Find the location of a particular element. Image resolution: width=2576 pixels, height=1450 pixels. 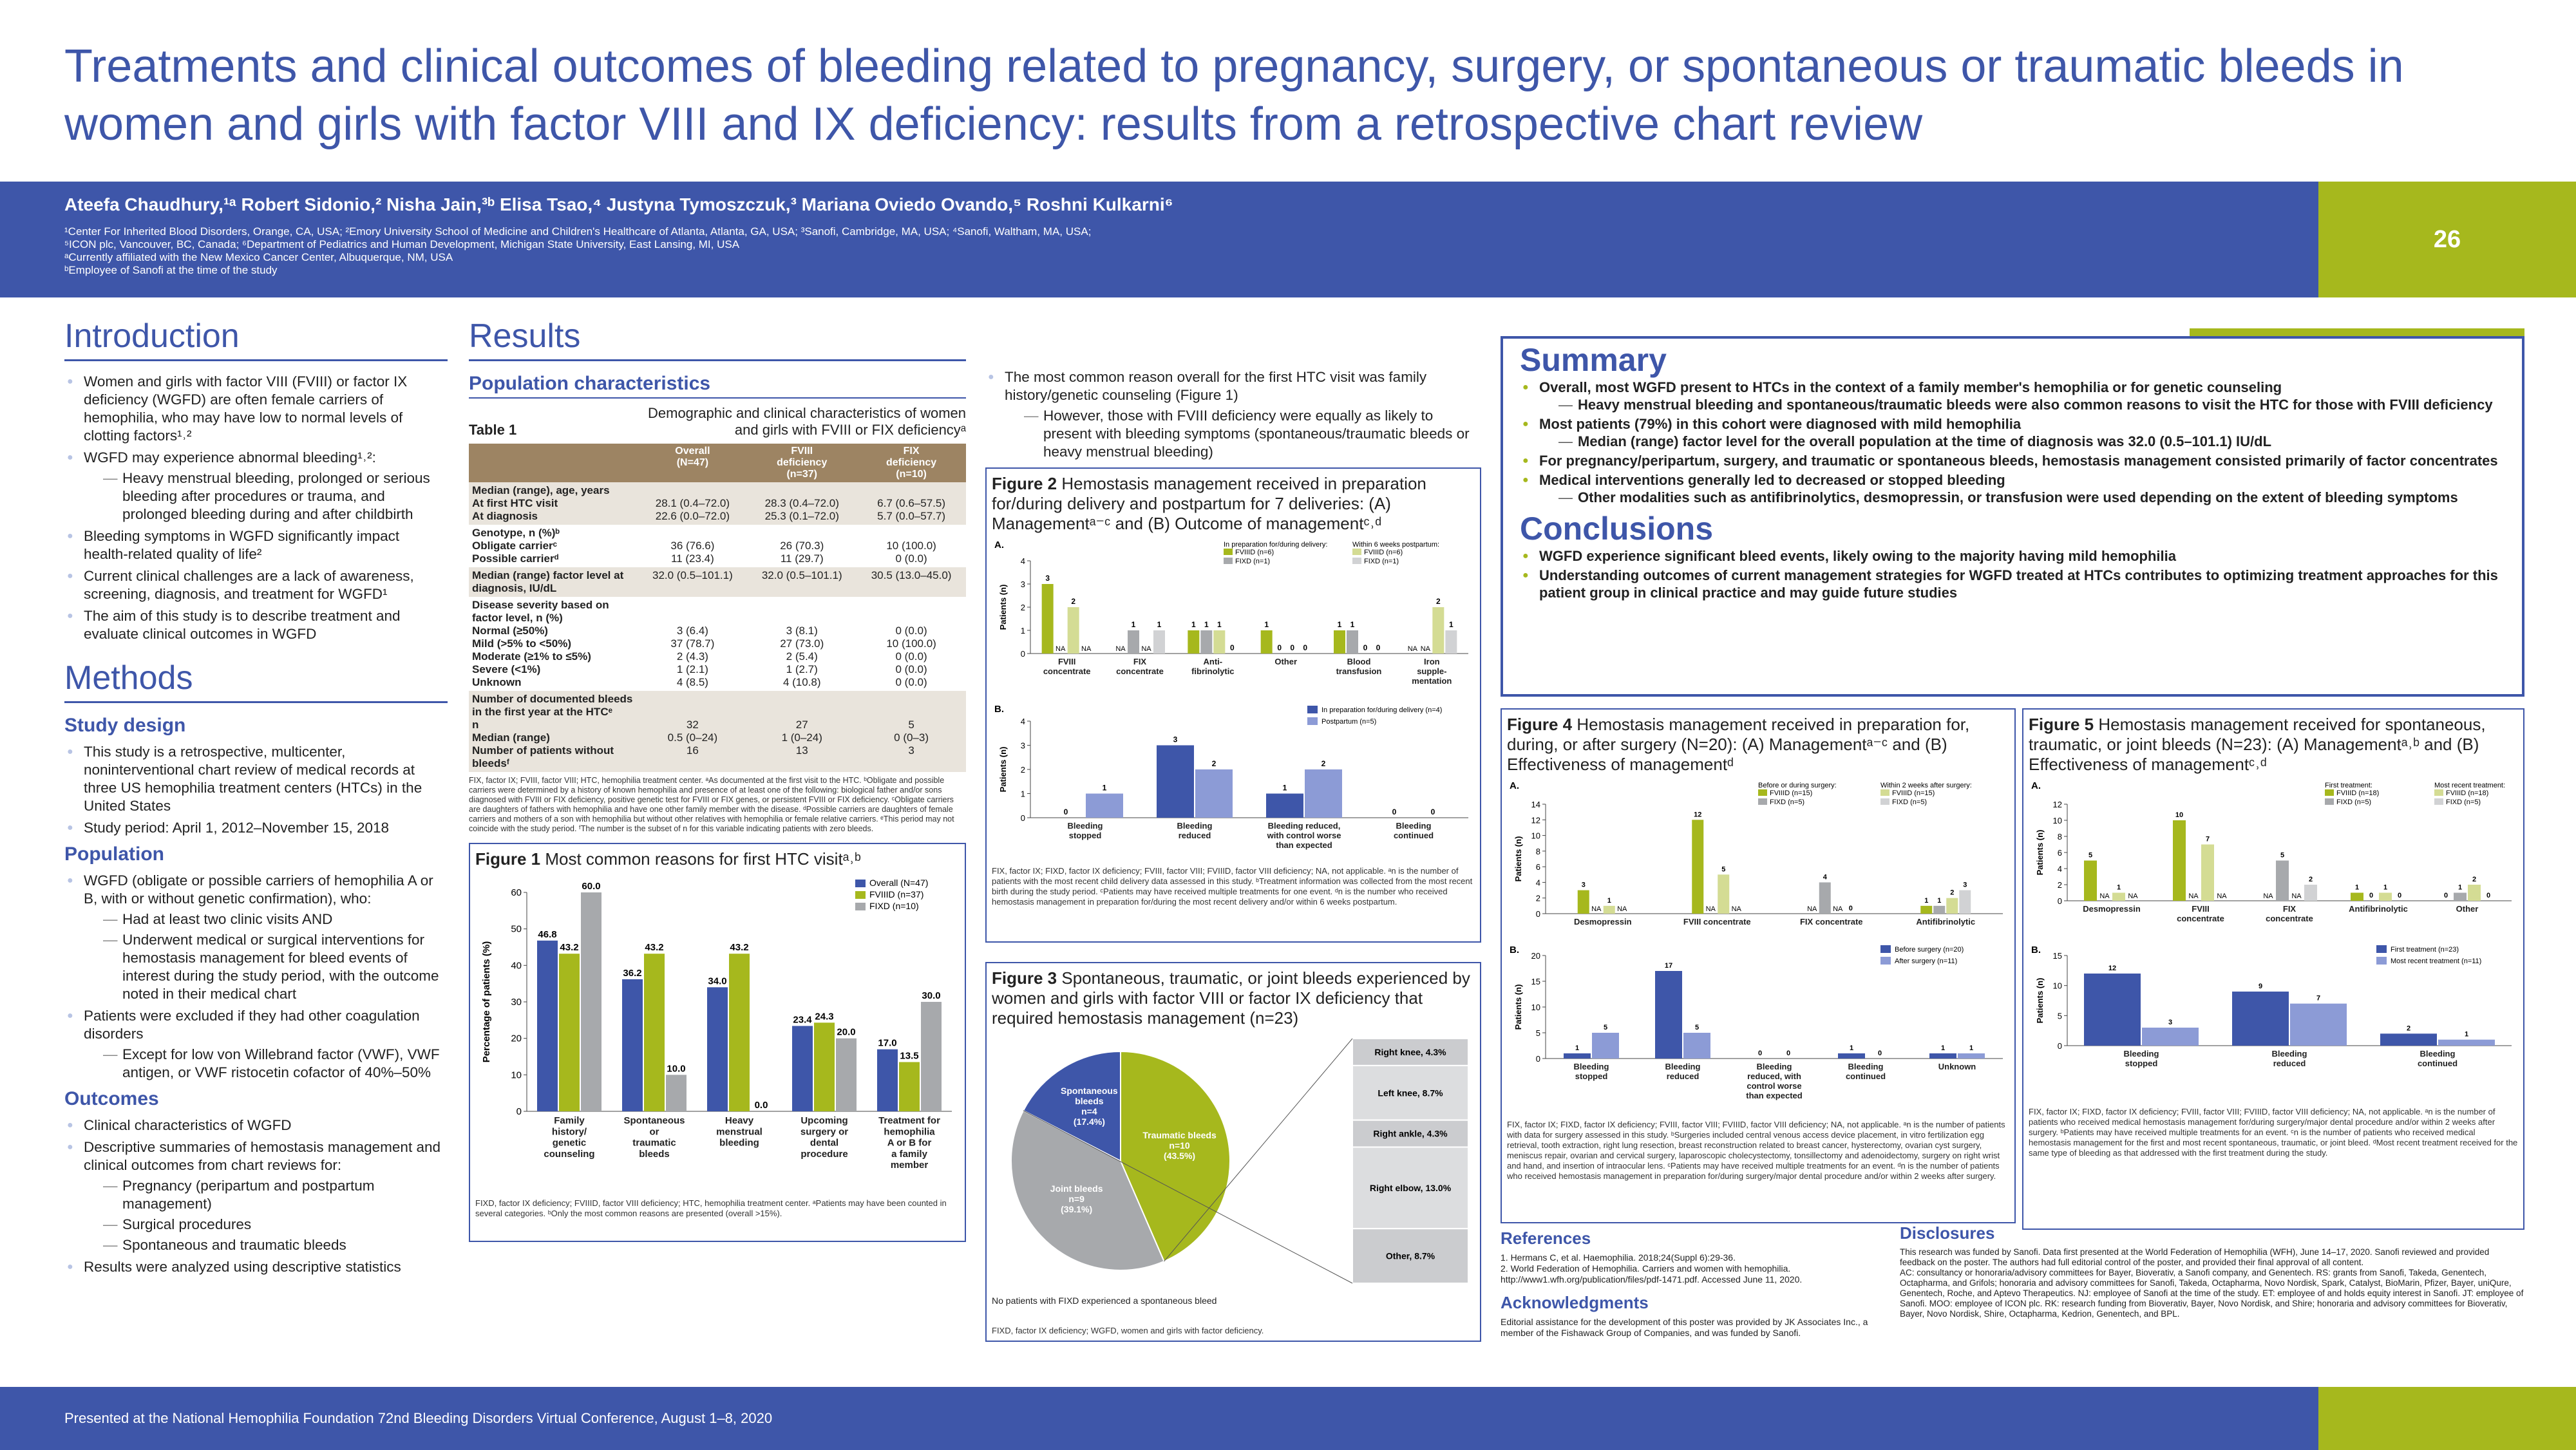

methods-bullet: Clinical characteristics of WGFD is located at coordinates (256, 1125).